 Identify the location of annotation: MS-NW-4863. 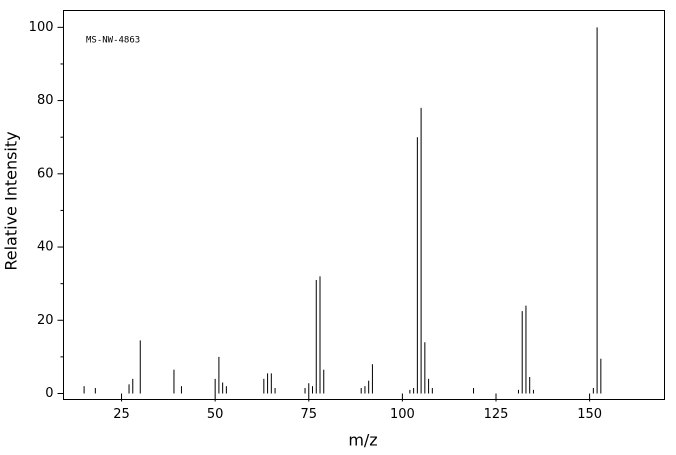
(113, 41).